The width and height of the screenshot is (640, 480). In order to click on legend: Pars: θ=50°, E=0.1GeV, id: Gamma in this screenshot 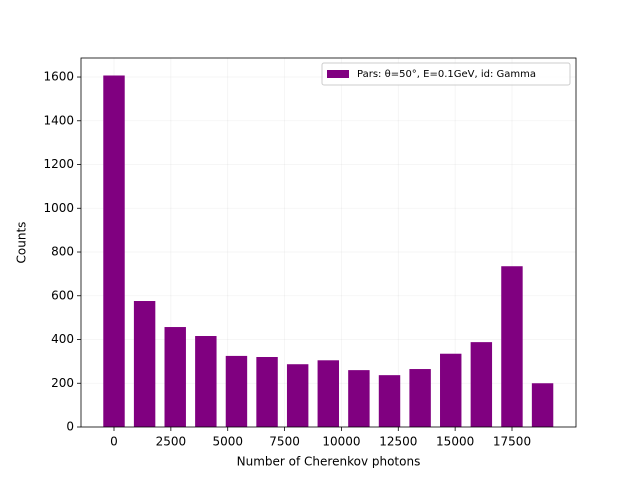, I will do `click(446, 74)`.